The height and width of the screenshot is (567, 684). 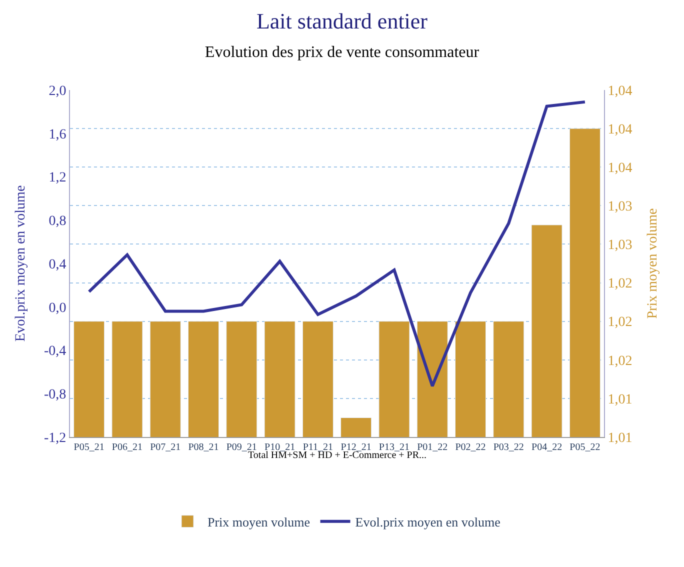 I want to click on y-axis-title: Evol.prix moyen en volume, so click(x=21, y=263).